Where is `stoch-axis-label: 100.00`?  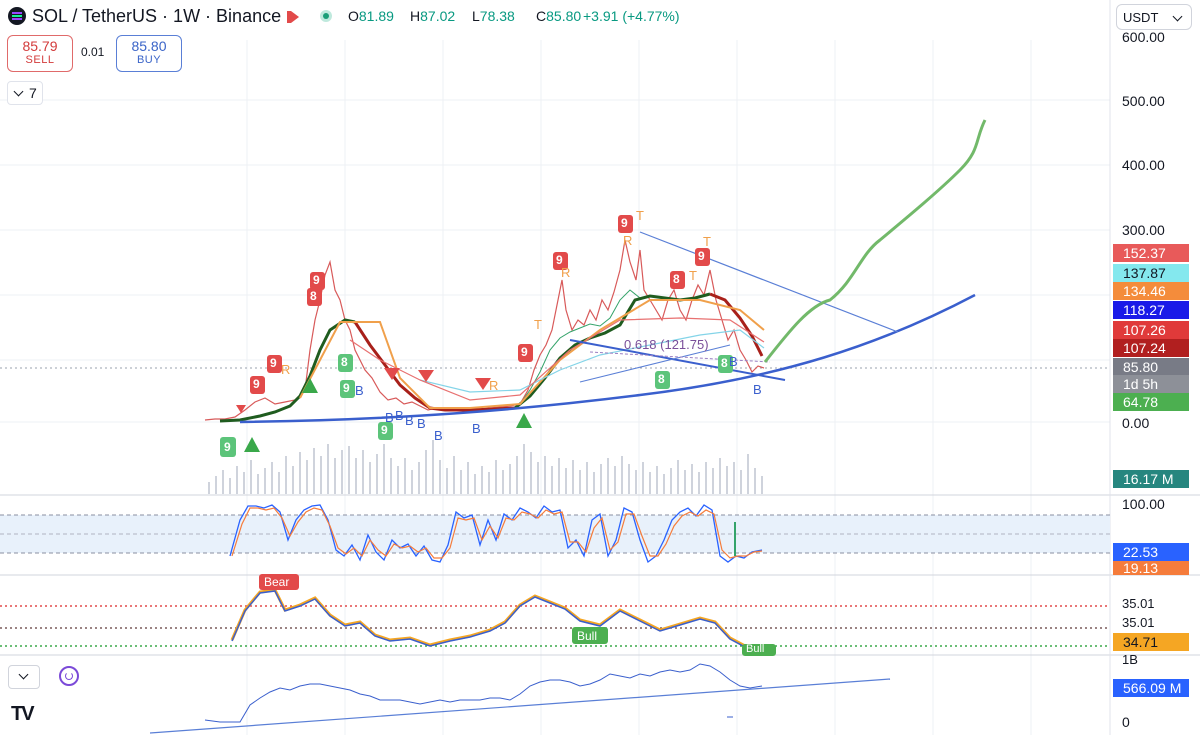
stoch-axis-label: 100.00 is located at coordinates (1143, 504).